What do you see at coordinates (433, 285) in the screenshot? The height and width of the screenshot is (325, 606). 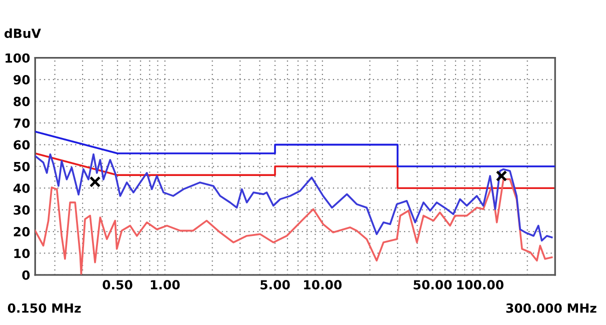 I see `x-tick-label: 50.00` at bounding box center [433, 285].